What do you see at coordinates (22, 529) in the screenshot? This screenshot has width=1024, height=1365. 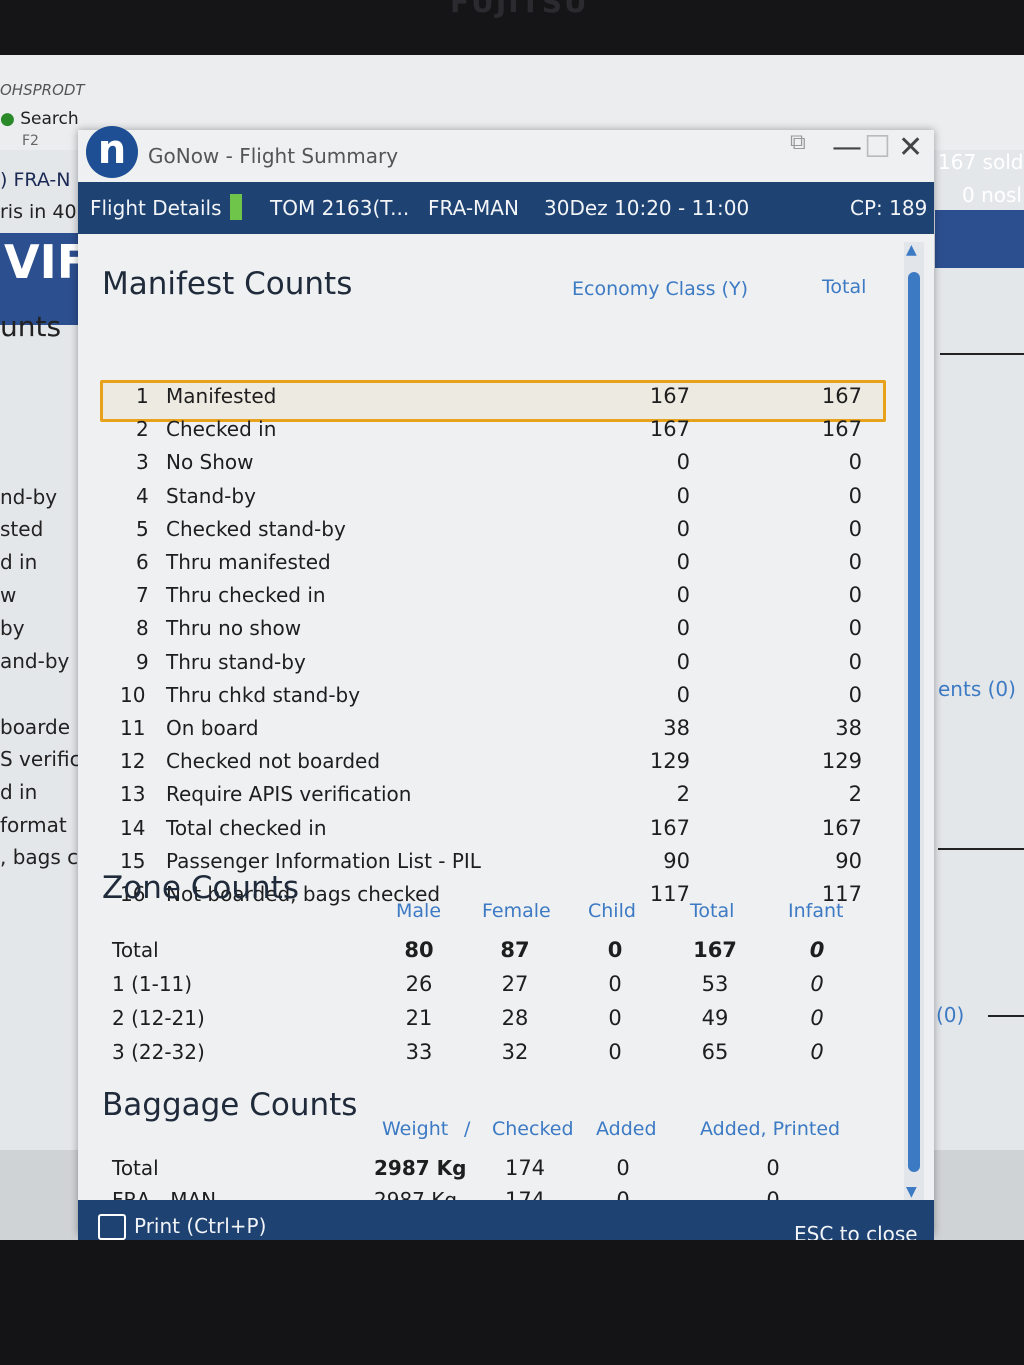 I see `background-list-item: sted` at bounding box center [22, 529].